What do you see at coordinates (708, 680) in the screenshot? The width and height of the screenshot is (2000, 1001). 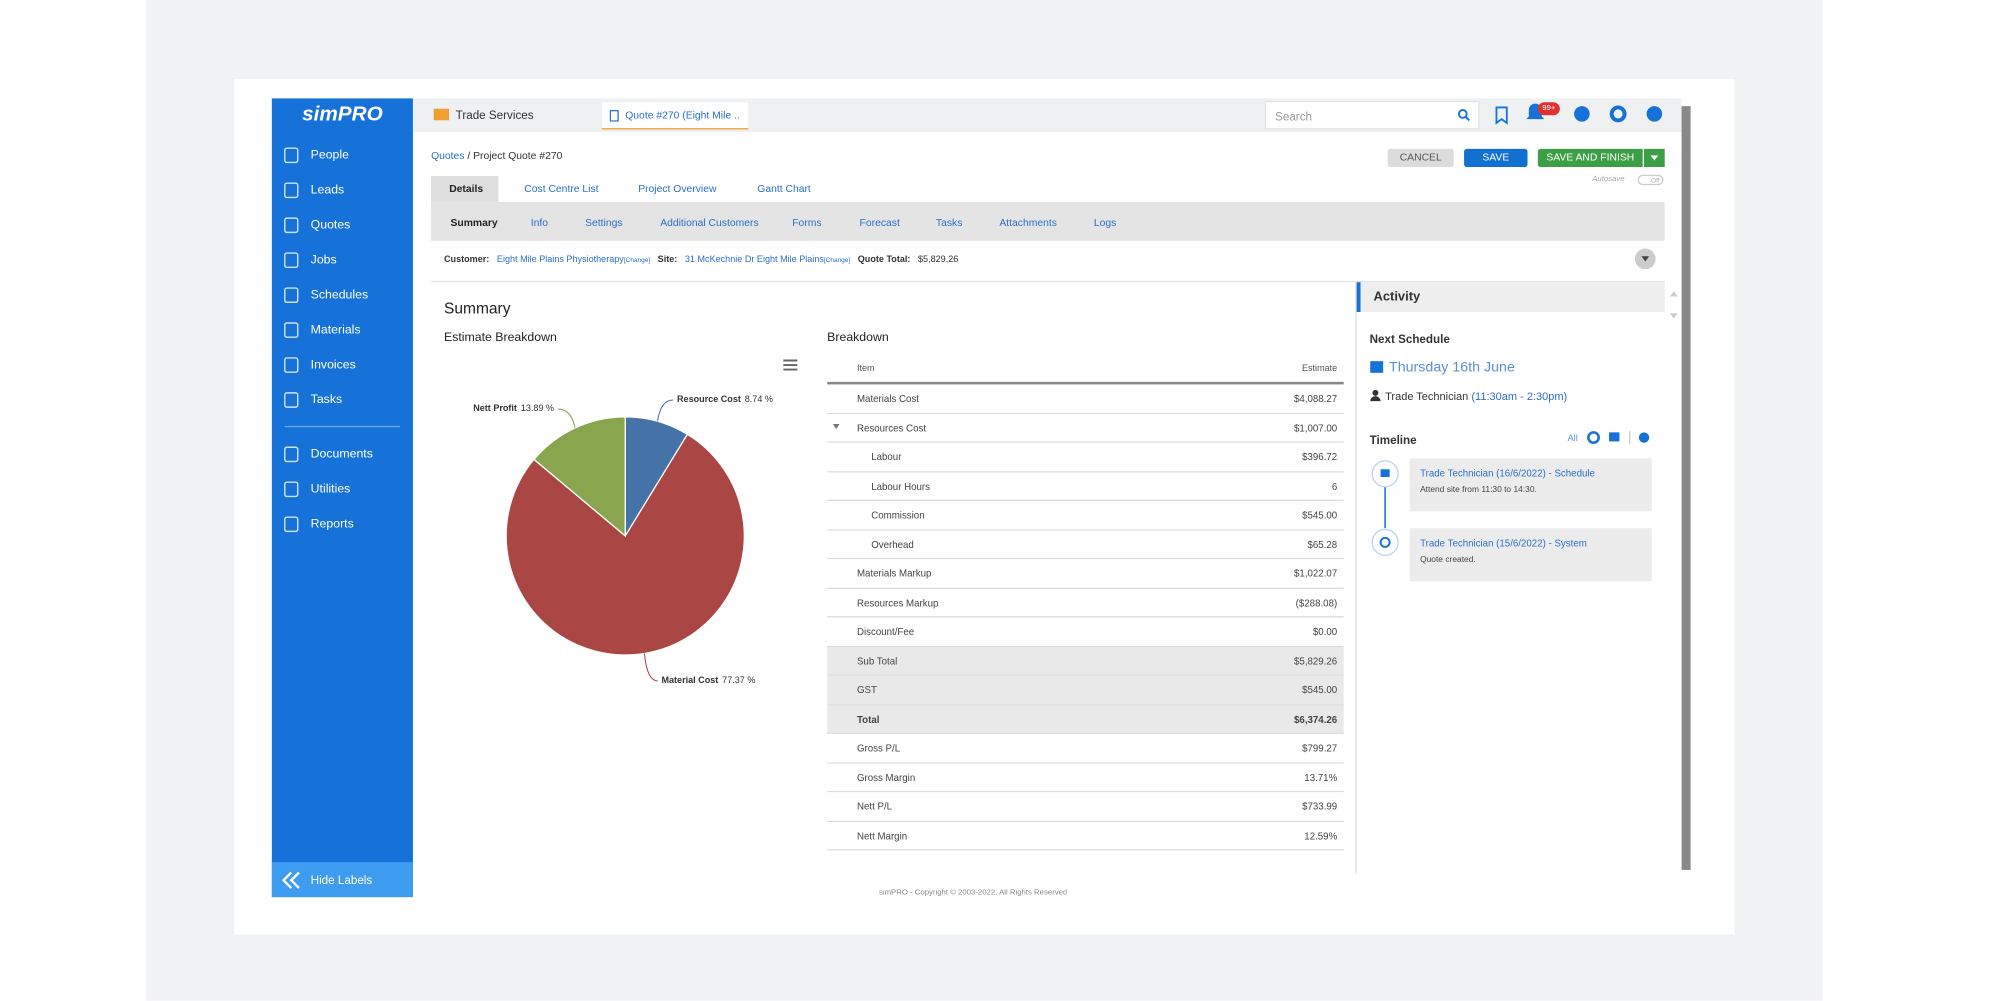 I see `slice-label: Material Cost 77.37 %` at bounding box center [708, 680].